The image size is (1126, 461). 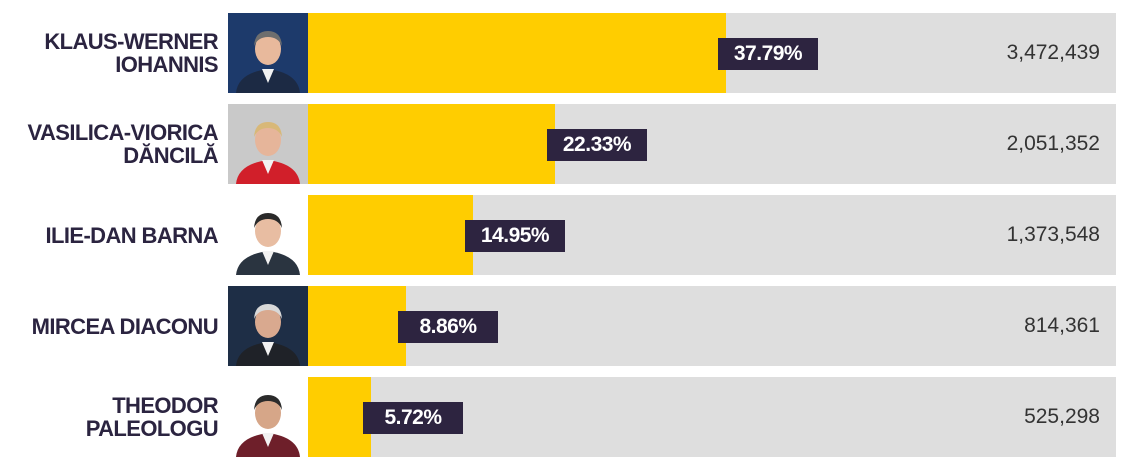 I want to click on votes-label: 3,472,439, so click(x=1053, y=52).